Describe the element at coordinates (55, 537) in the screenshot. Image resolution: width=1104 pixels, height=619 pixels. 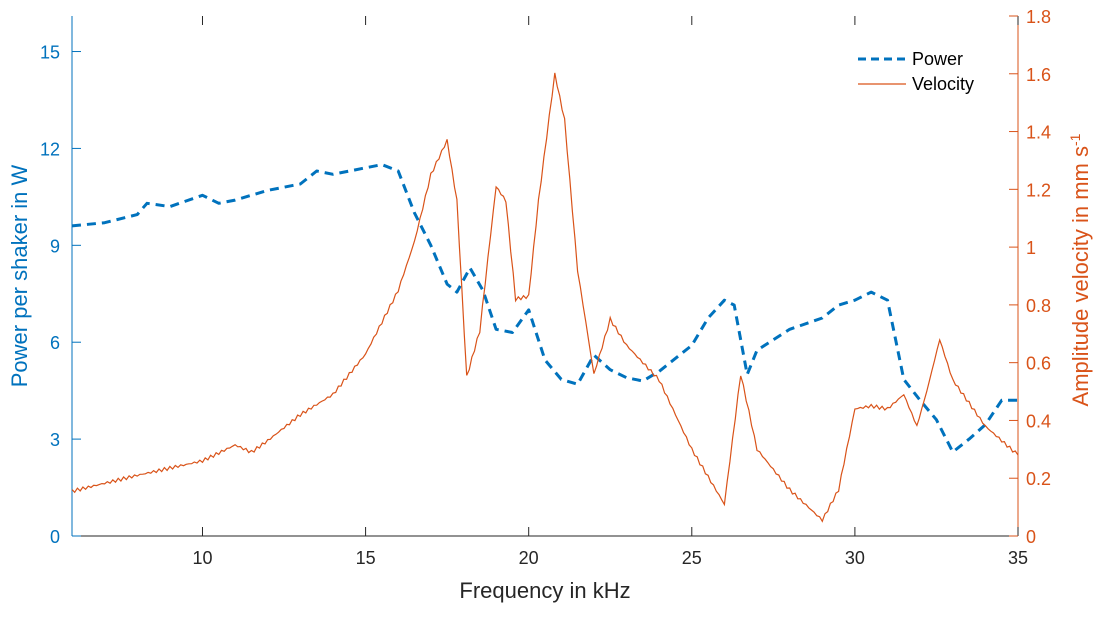
I see `y-left-tick-label: 0` at that location.